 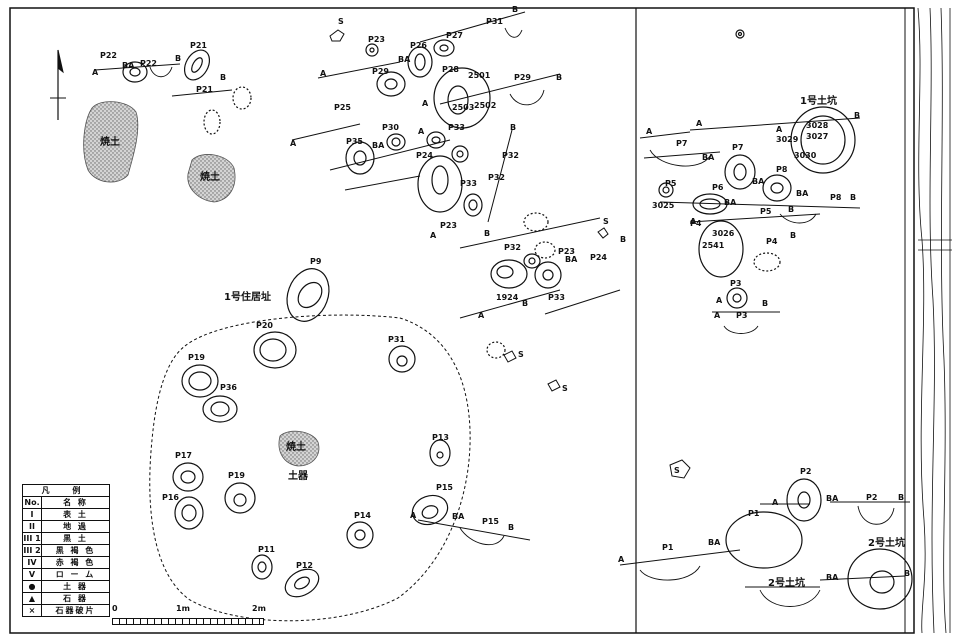 What do you see at coordinates (66, 491) in the screenshot?
I see `legend-title: 凡 例` at bounding box center [66, 491].